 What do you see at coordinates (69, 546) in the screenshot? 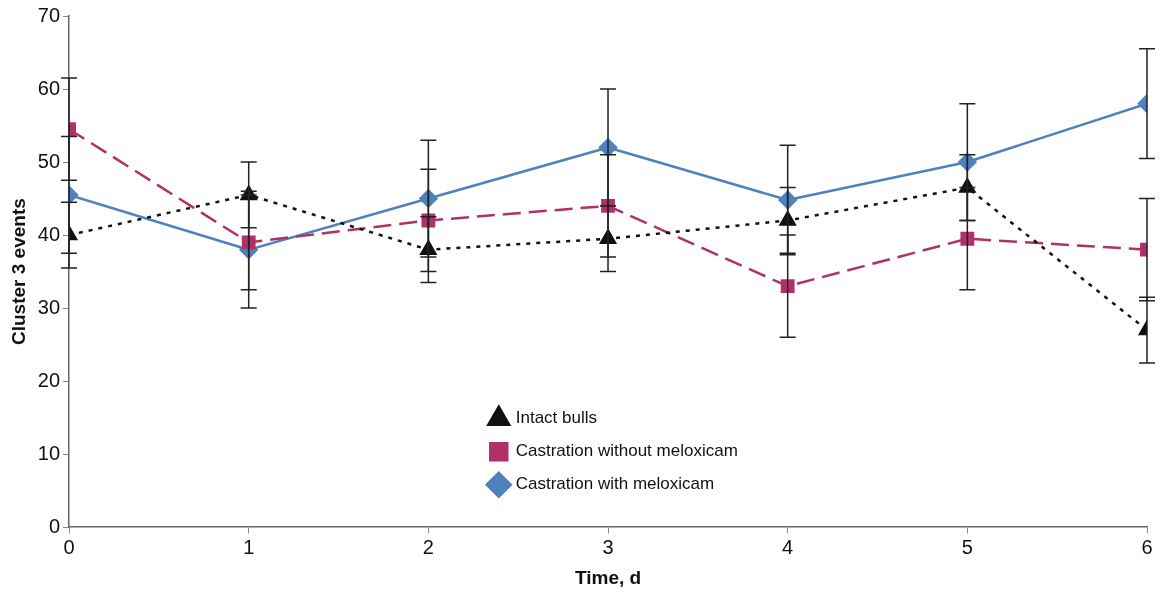
I see `x-tick-label: 0` at bounding box center [69, 546].